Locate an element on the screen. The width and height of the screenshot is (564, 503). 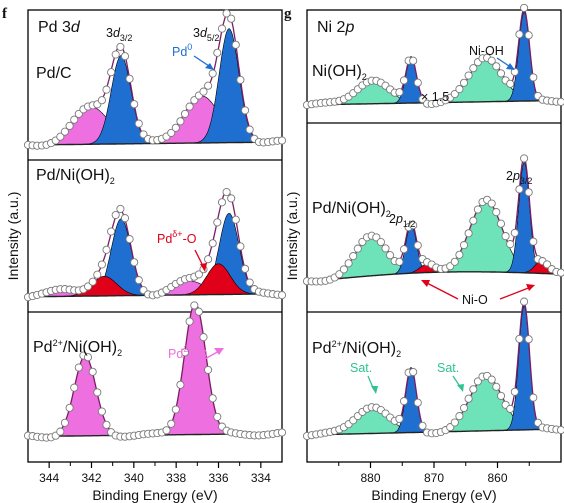
g-arrowhead-ni-o-right is located at coordinates (530, 287).